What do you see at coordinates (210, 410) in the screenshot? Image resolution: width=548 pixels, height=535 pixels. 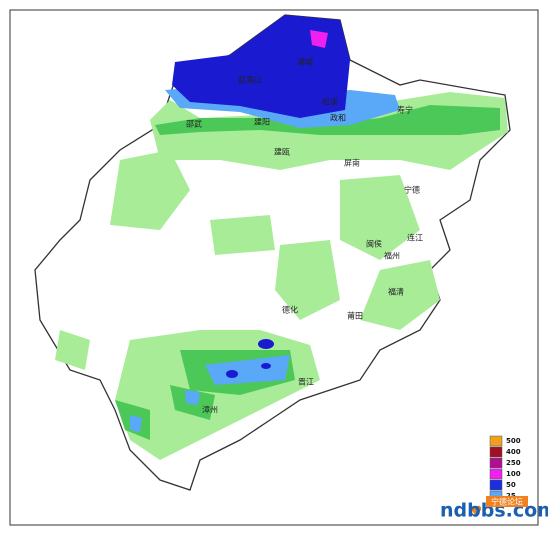 I see `city-label: 漳州` at bounding box center [210, 410].